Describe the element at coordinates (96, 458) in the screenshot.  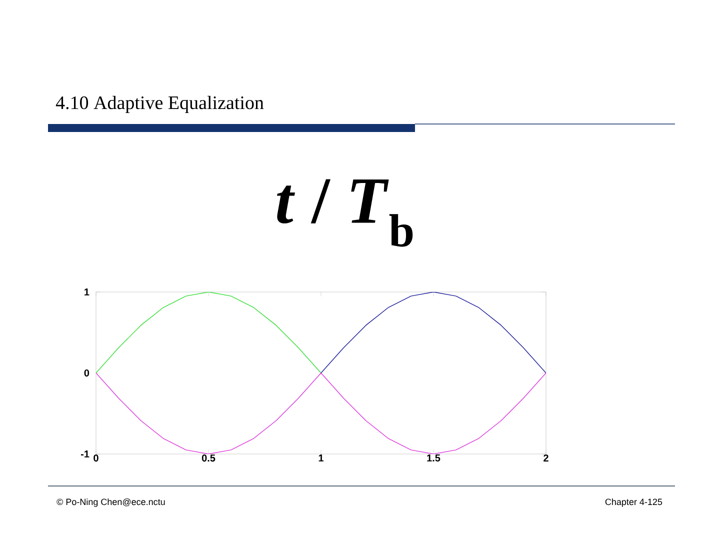
I see `x-tick-label: 0` at that location.